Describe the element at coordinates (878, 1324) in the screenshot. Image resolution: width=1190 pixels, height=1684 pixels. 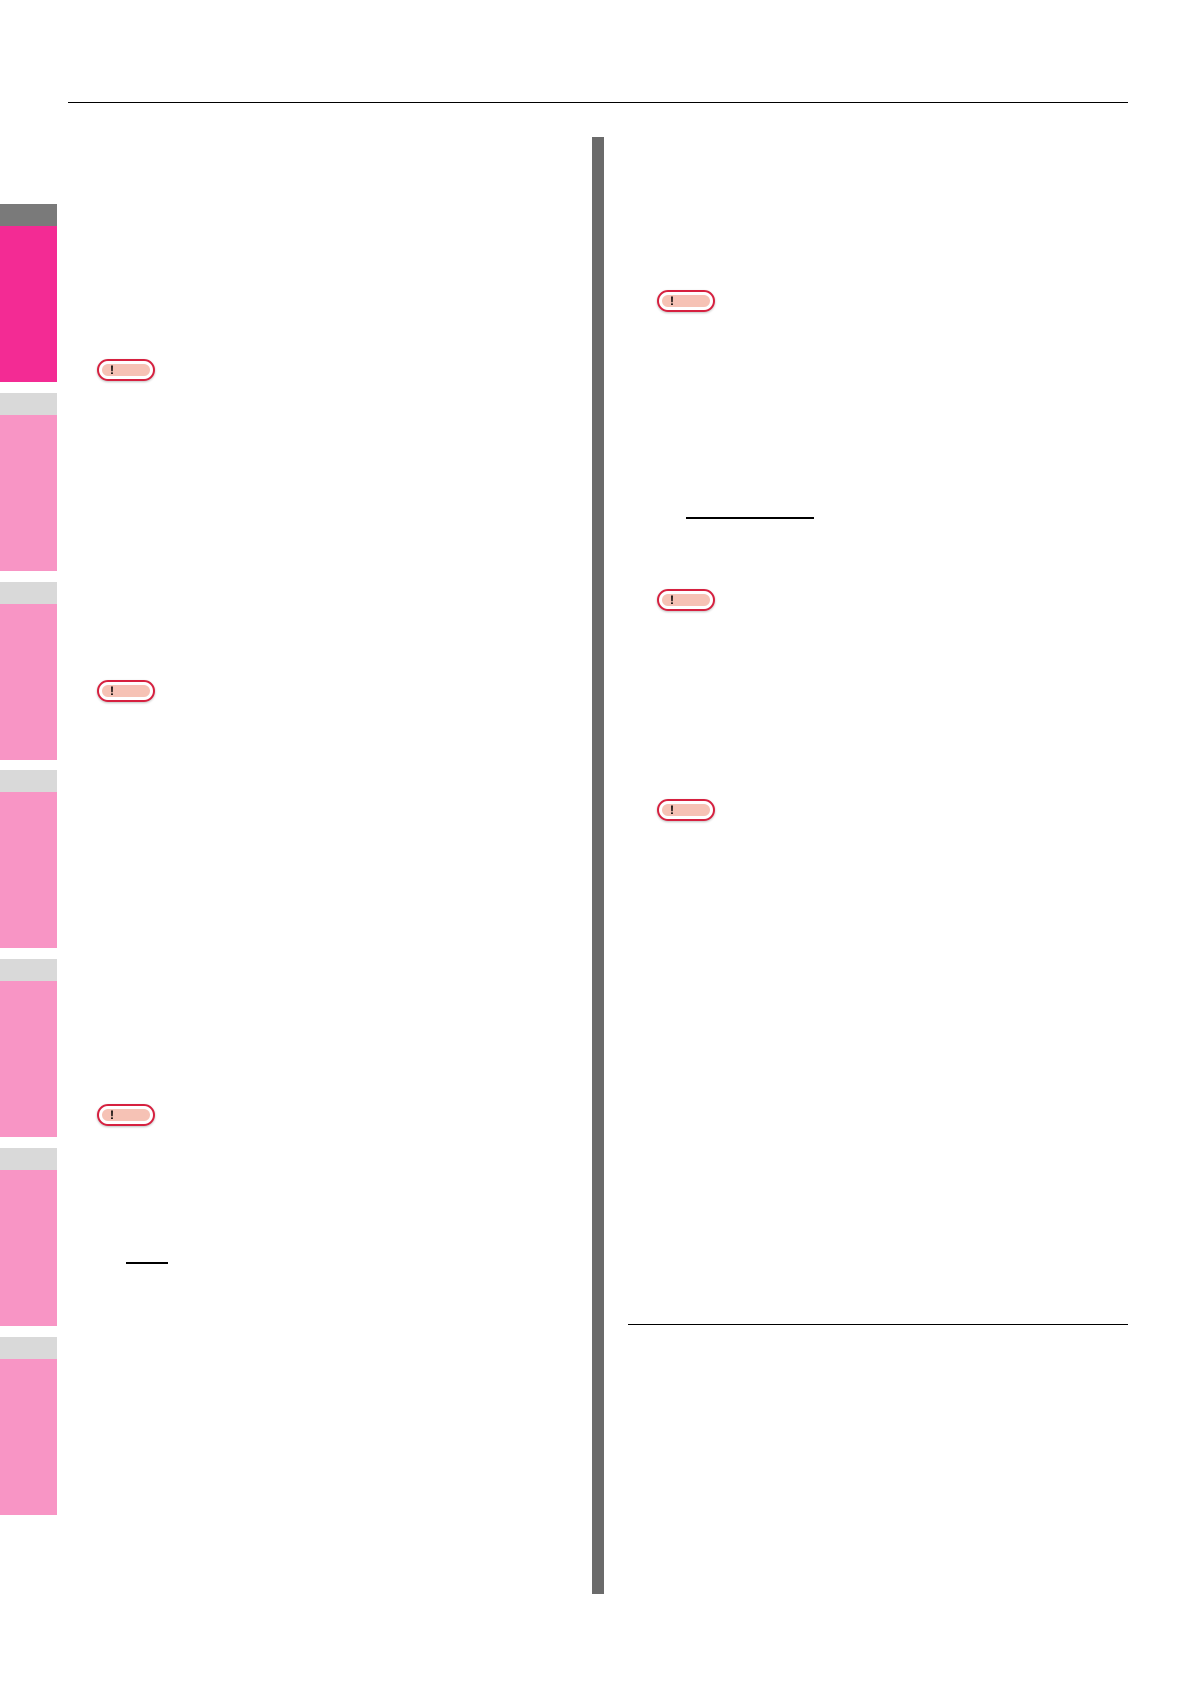
I see `section-rule` at that location.